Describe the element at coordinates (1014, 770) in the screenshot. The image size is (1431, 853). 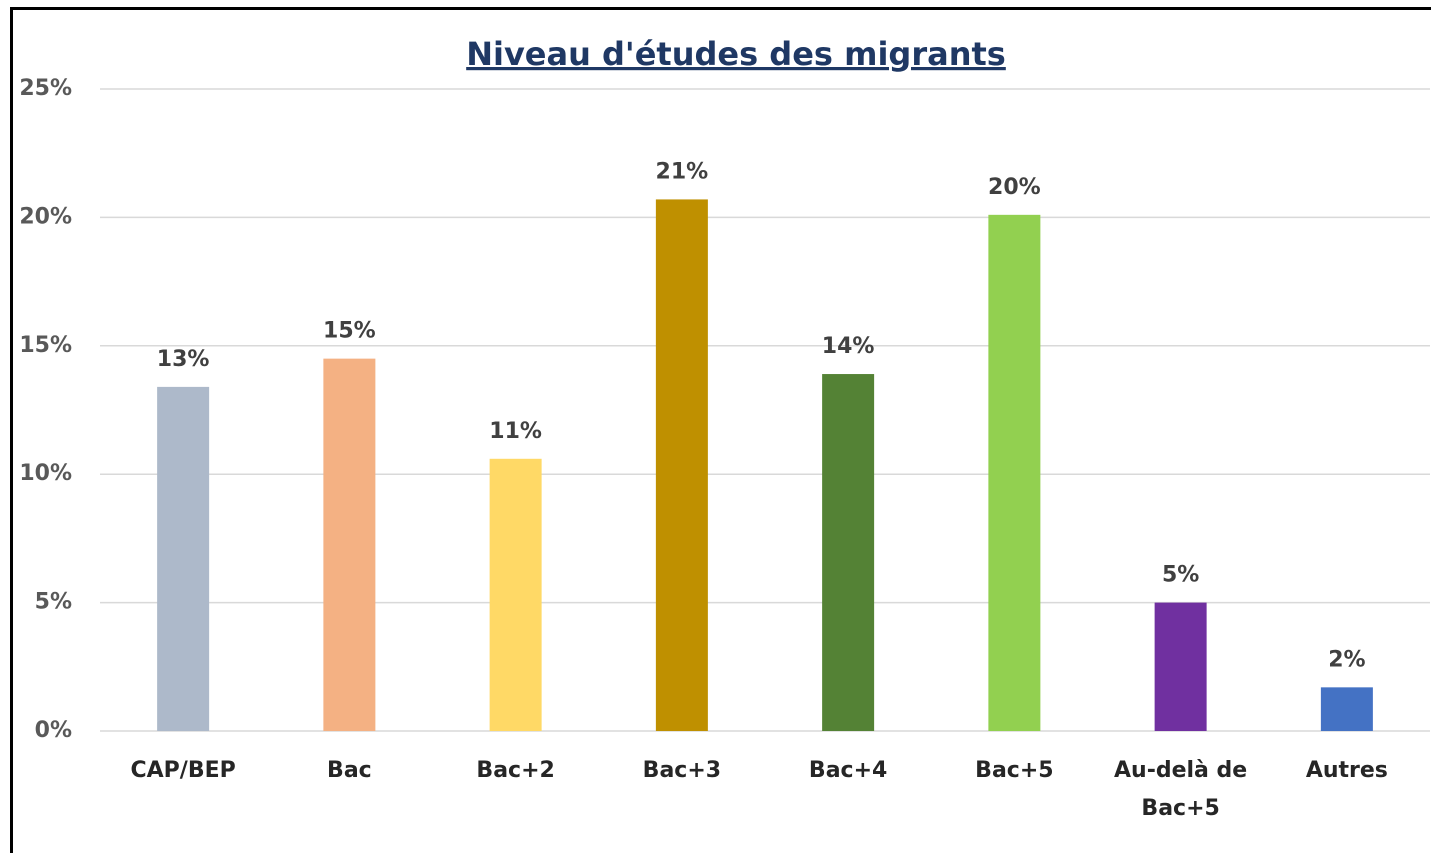
I see `x-tick-label: Bac+5` at that location.